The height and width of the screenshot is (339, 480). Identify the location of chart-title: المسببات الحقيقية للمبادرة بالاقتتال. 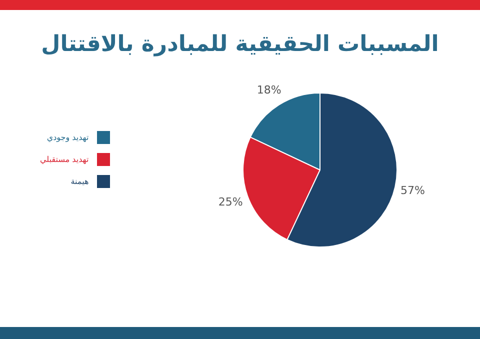
(240, 44).